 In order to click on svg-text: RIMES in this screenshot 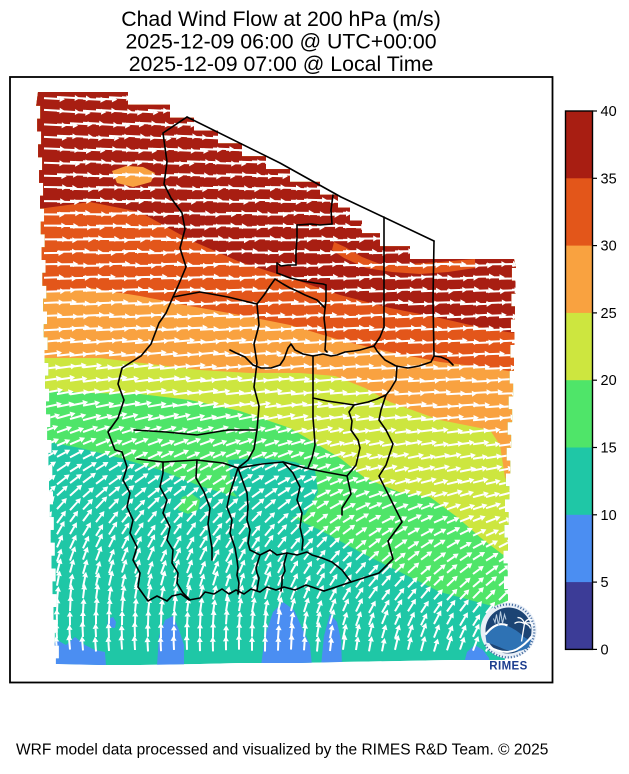, I will do `click(508, 667)`.